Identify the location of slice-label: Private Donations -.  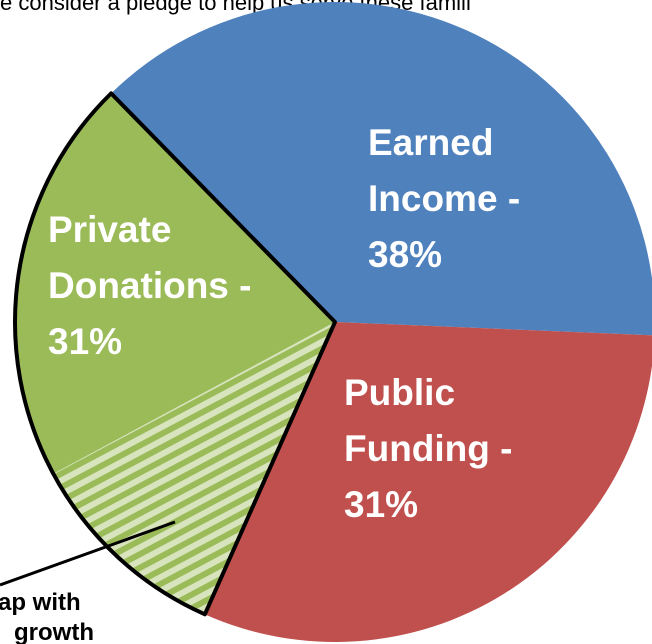
(149, 257).